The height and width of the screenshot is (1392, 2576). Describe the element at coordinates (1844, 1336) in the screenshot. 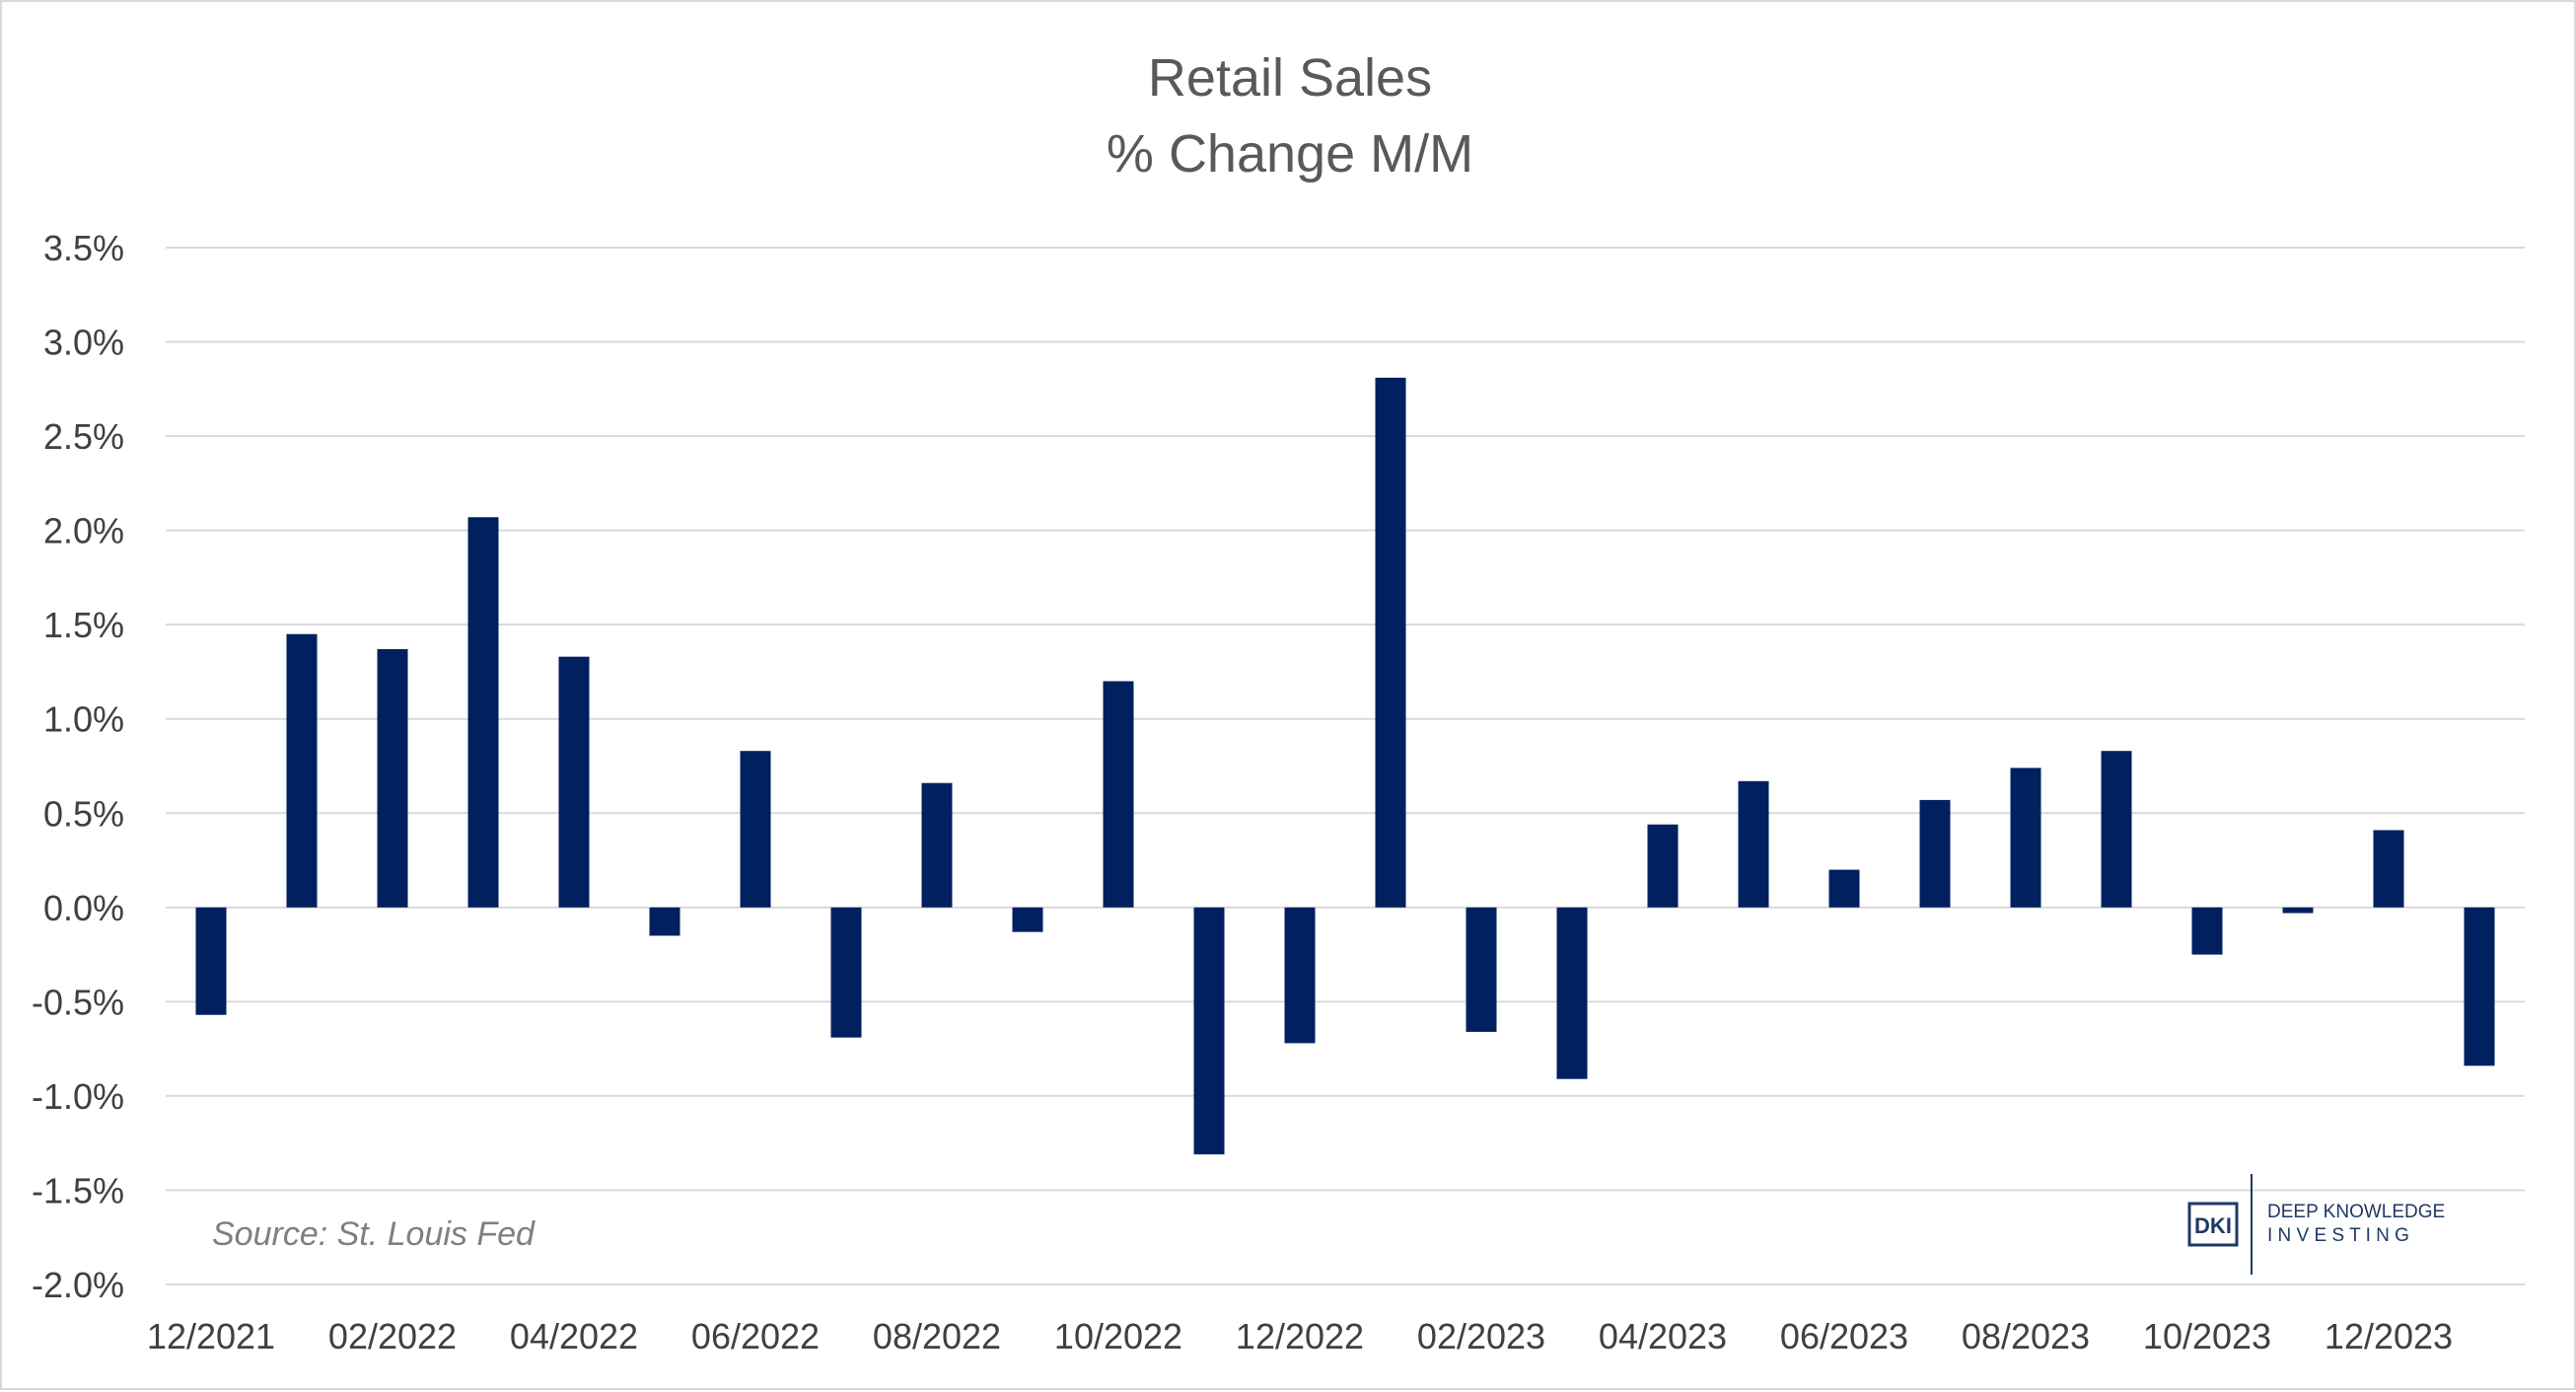

I see `x-tick-label: 06/2023` at that location.